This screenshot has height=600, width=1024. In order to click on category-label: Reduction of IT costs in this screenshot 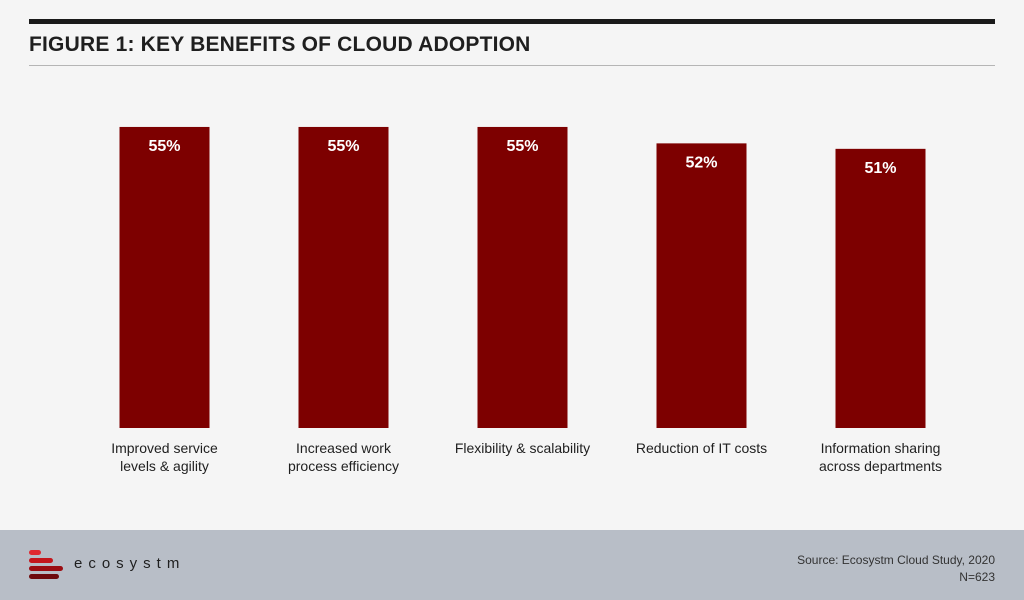, I will do `click(701, 448)`.